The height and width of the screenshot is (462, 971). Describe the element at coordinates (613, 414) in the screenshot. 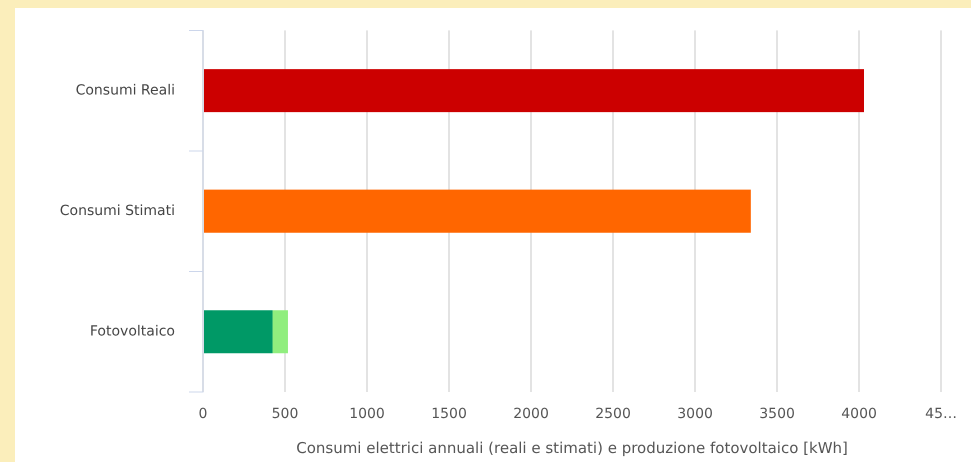

I see `x-tick-label: 2500` at that location.